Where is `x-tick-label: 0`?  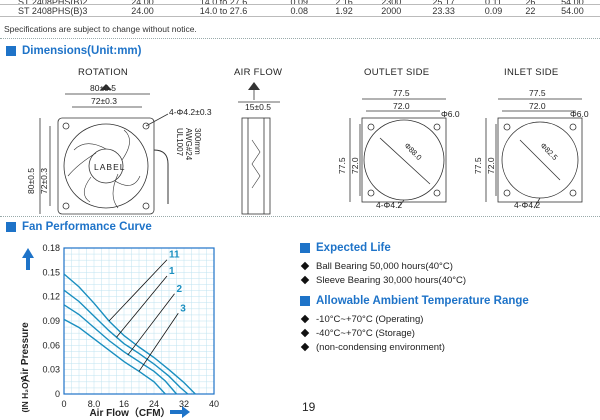 x-tick-label: 0 is located at coordinates (63, 404).